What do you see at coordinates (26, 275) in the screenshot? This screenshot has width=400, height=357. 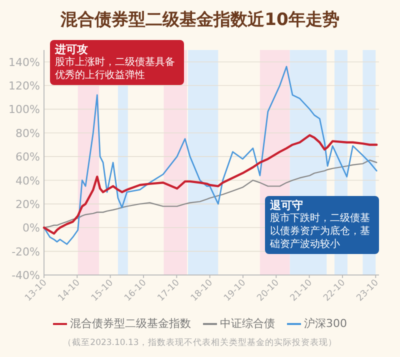 I see `y-tick-label: -40%` at bounding box center [26, 275].